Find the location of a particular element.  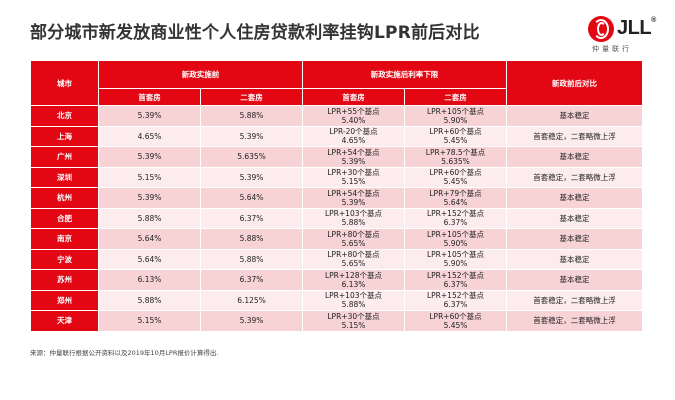

city-cell: 深圳 is located at coordinates (64, 177).